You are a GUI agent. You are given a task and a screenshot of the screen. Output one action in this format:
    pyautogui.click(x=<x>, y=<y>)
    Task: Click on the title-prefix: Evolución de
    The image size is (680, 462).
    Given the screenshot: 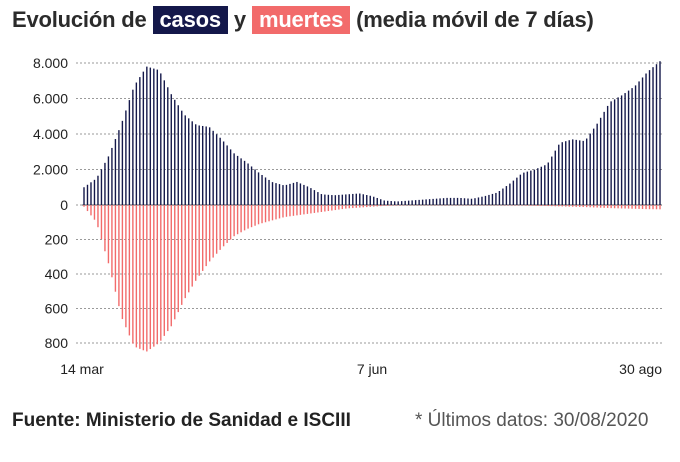 What is the action you would take?
    pyautogui.click(x=79, y=19)
    